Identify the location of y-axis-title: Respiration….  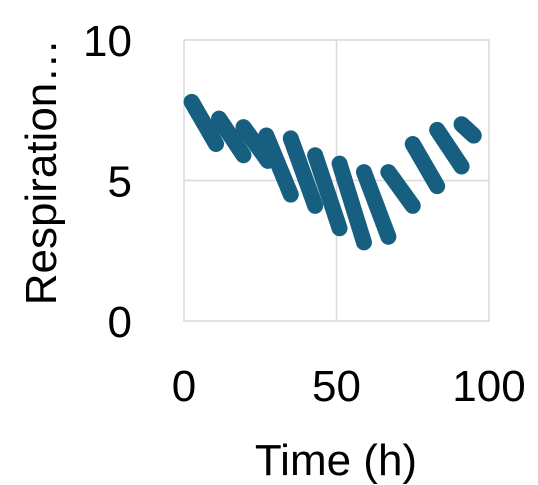
(41, 172).